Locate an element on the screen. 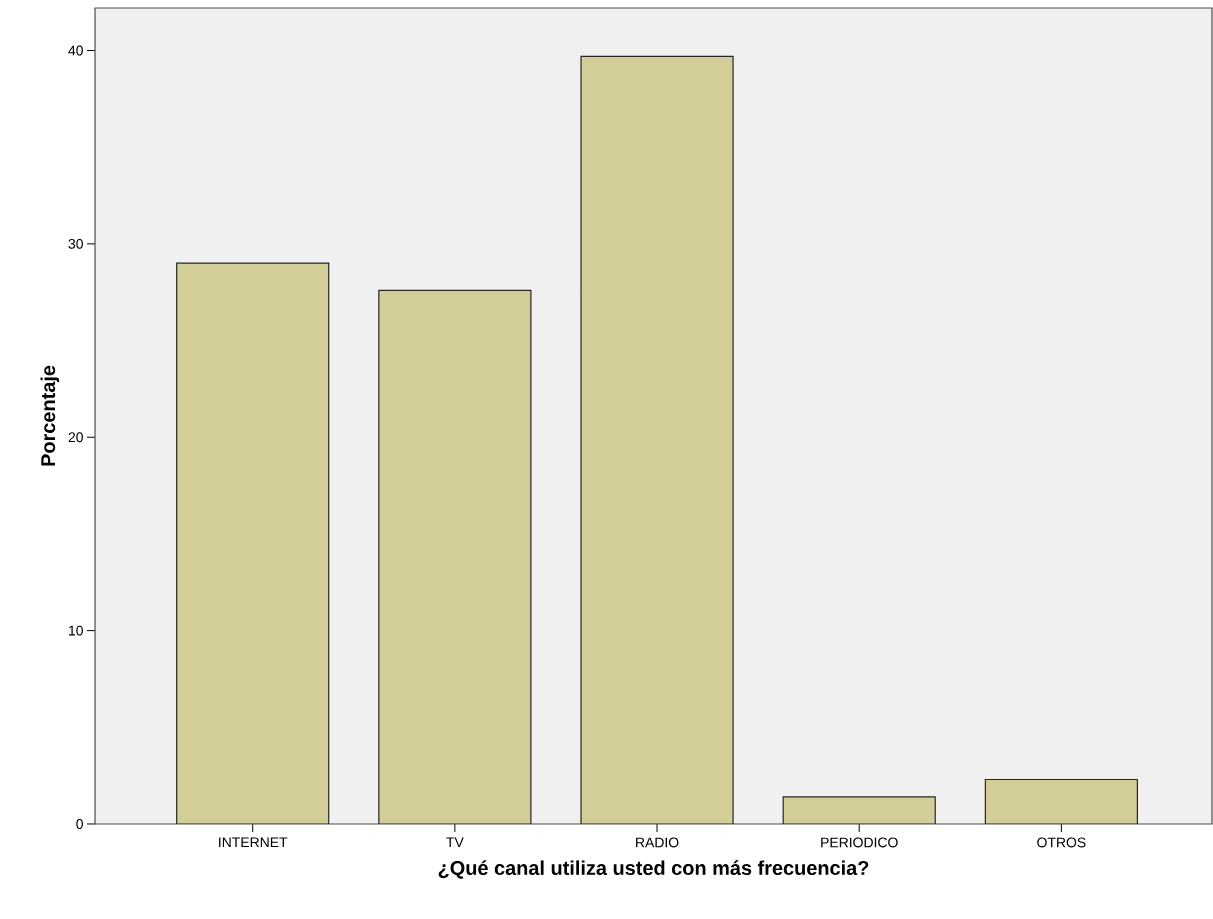  y-tick-label: 0 is located at coordinates (79, 824).